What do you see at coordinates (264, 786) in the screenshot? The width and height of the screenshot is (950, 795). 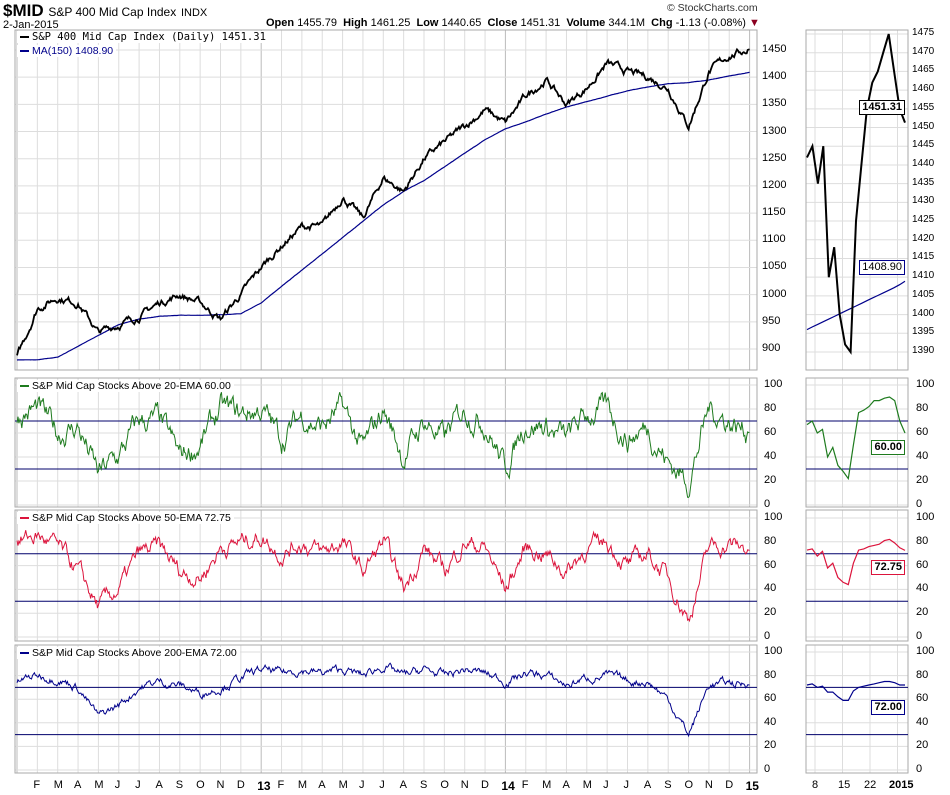 I see `x-tick-label: 13` at bounding box center [264, 786].